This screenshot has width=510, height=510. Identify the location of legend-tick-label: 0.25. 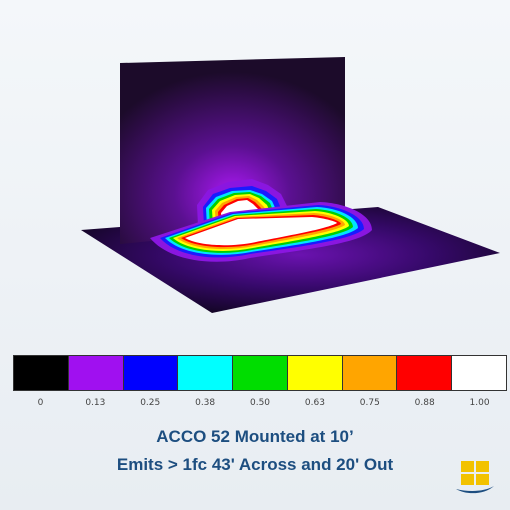
(150, 403).